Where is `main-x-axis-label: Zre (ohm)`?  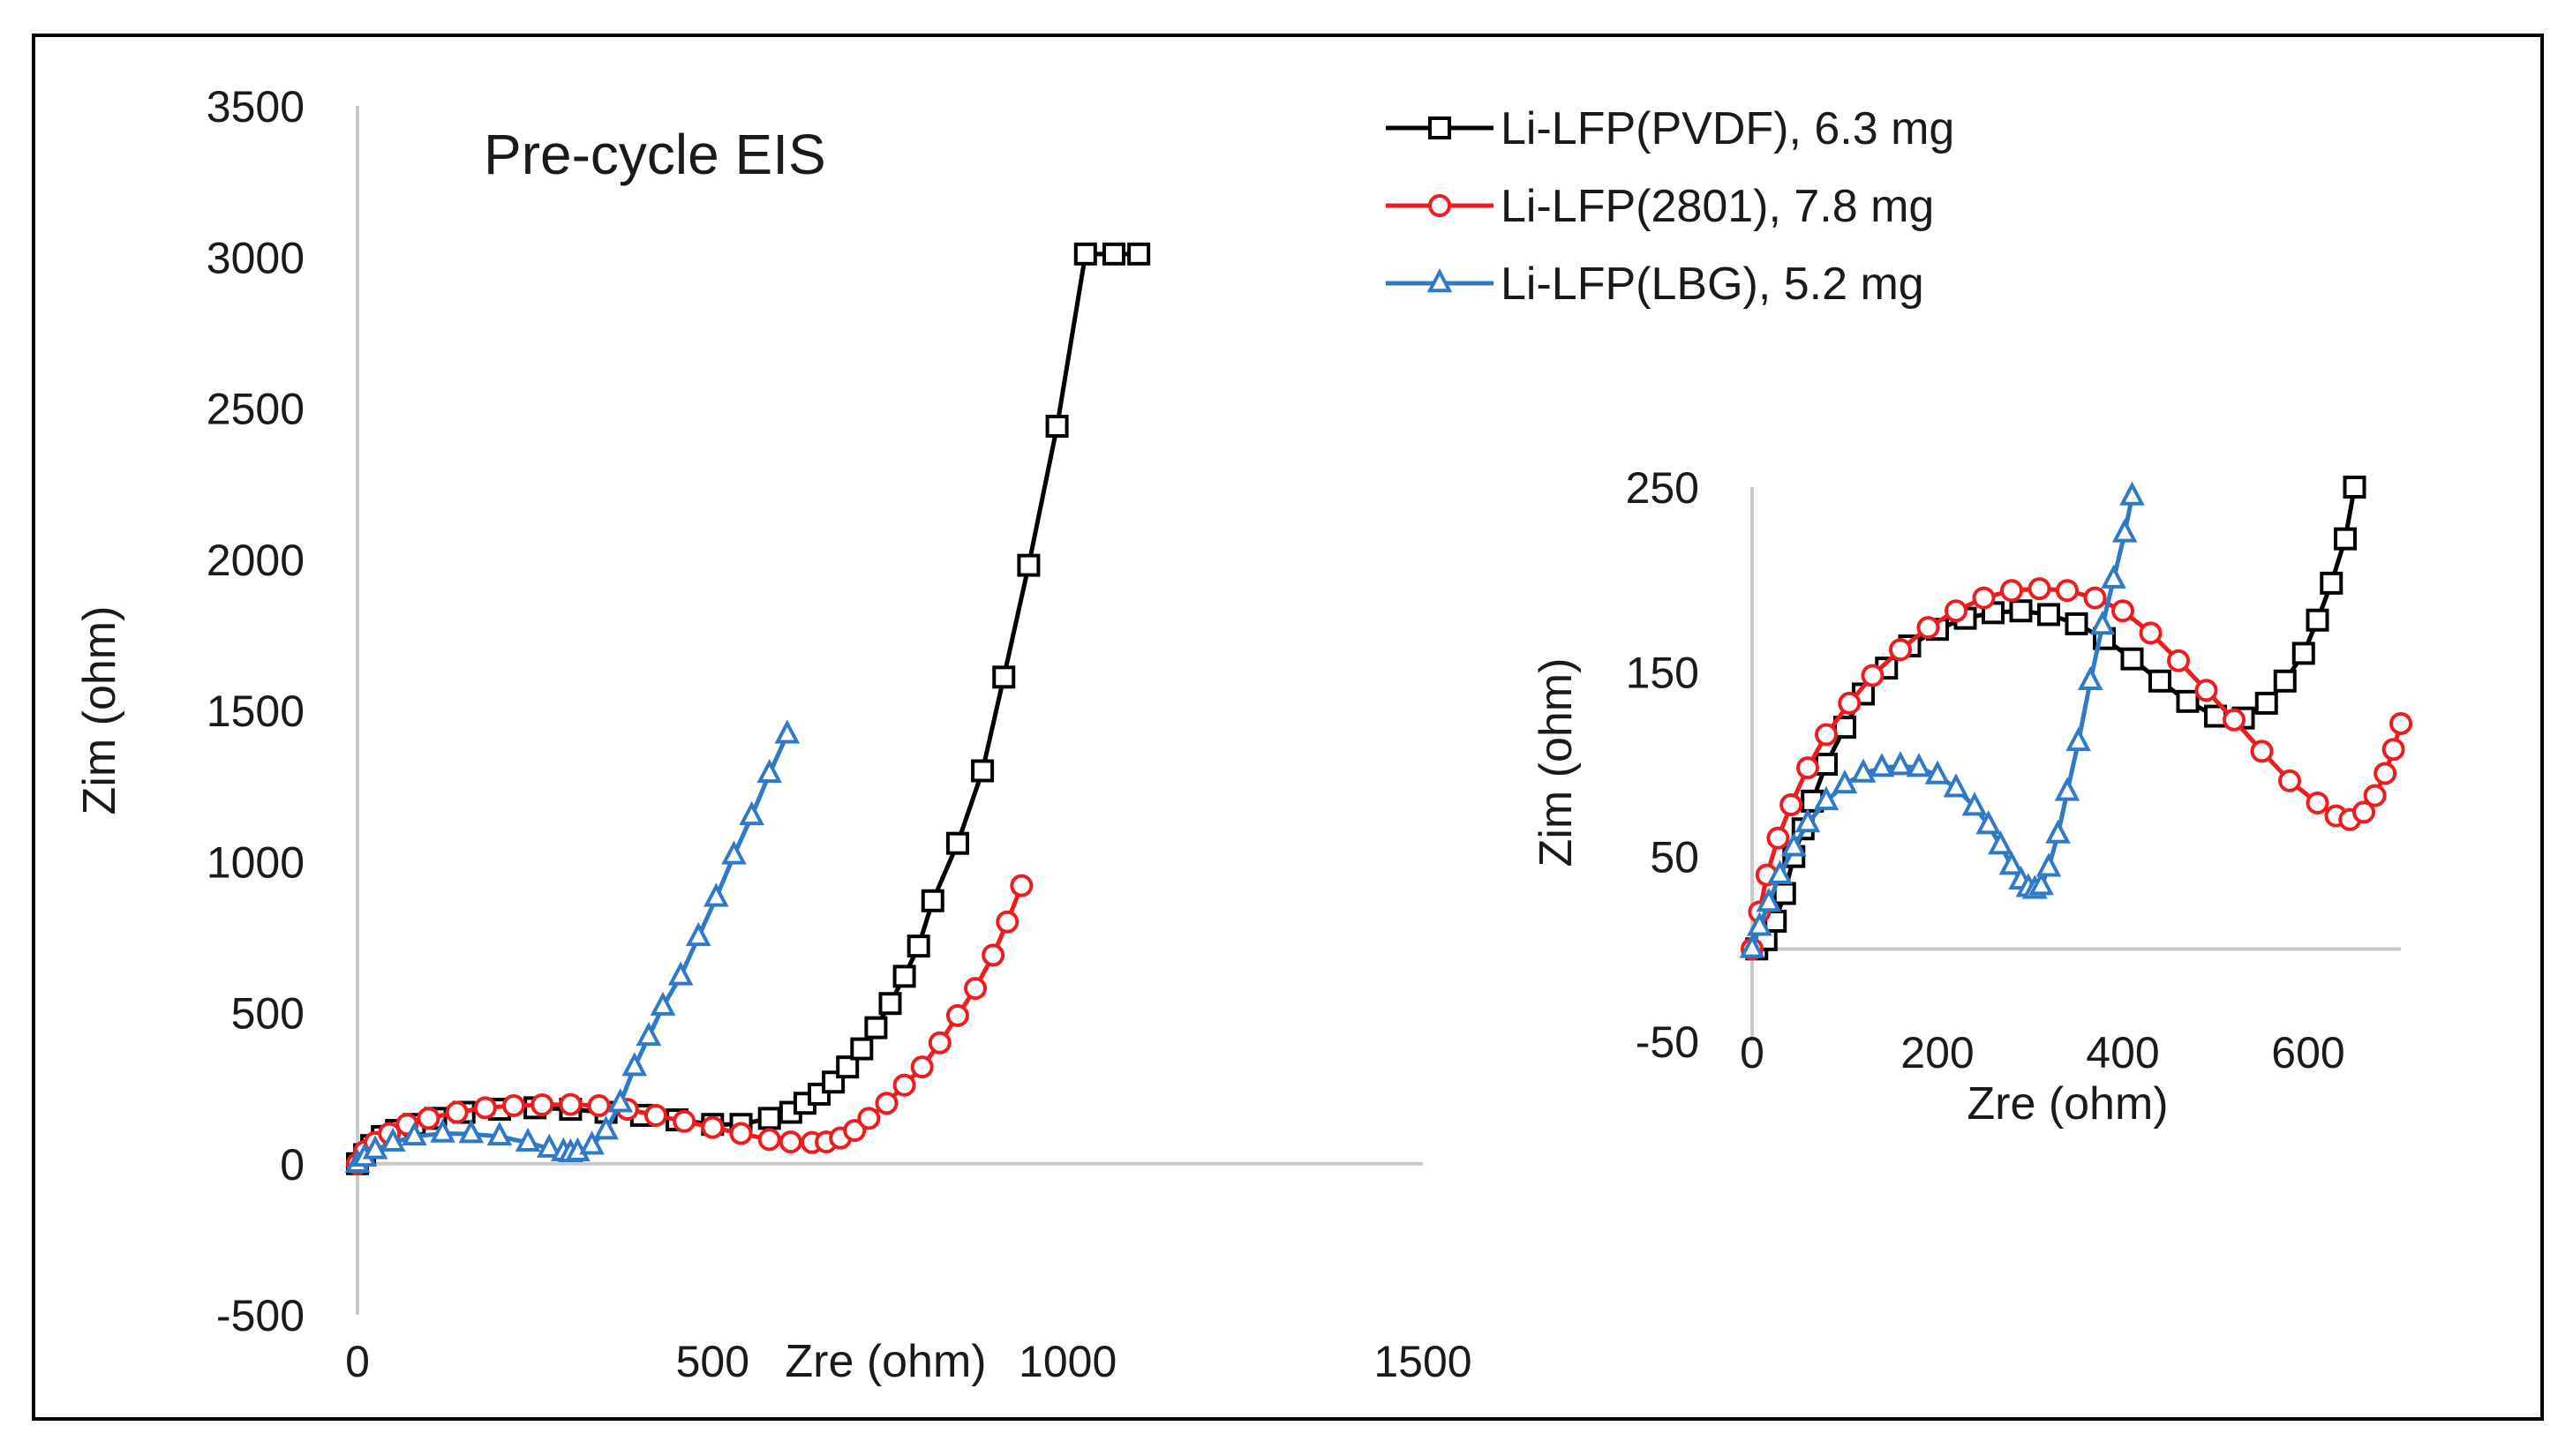
main-x-axis-label: Zre (ohm) is located at coordinates (885, 1361).